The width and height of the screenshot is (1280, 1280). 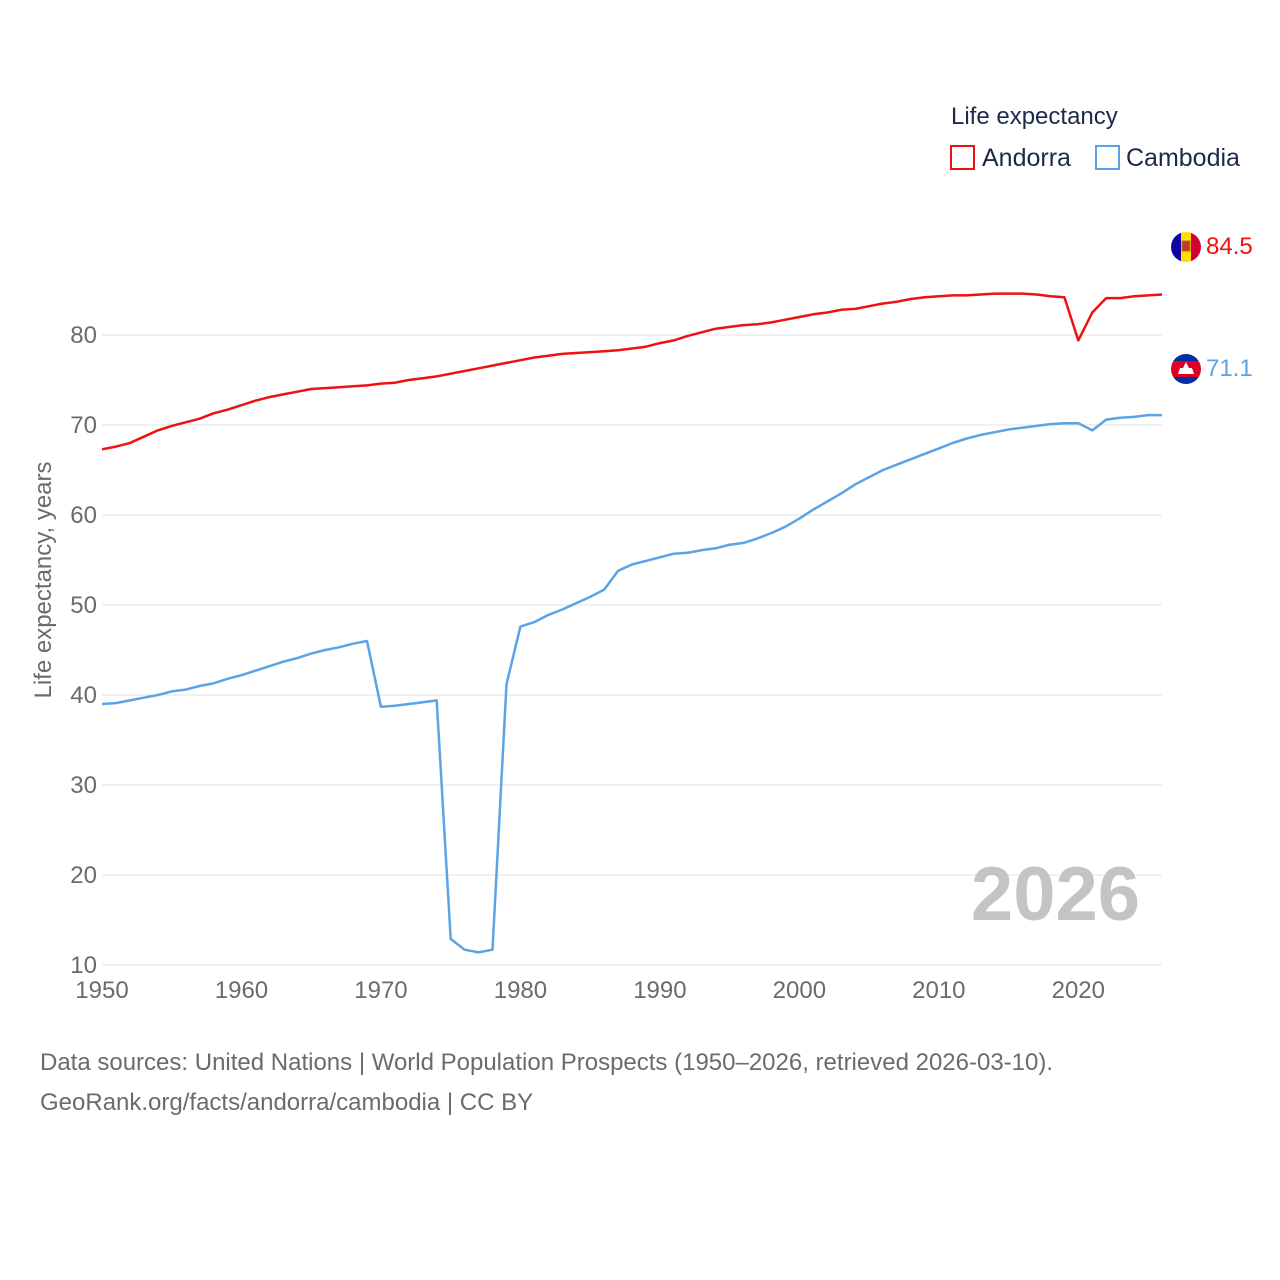 I want to click on y-tick-label-30: 30, so click(x=83, y=785).